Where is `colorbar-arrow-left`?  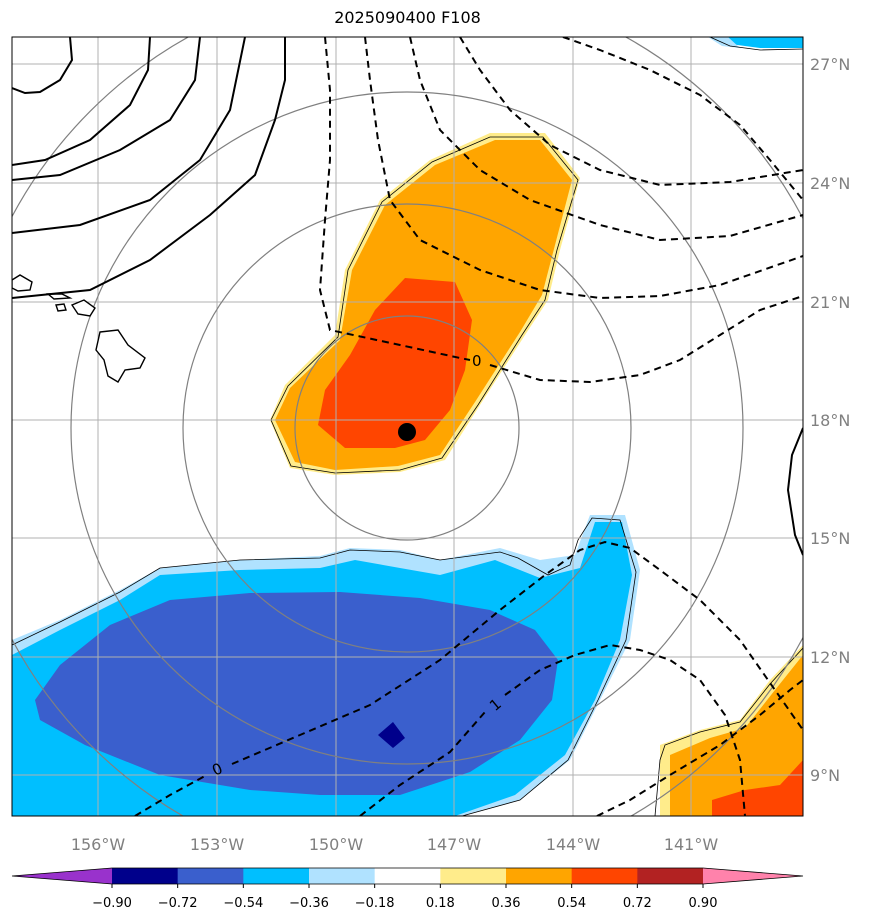
colorbar-arrow-left is located at coordinates (62, 876).